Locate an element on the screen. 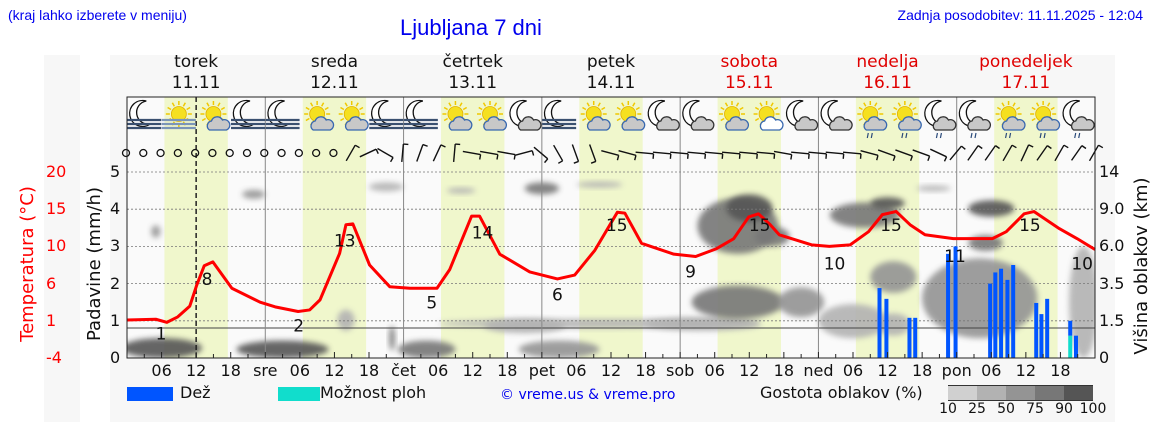 The image size is (1152, 443). rain-tick: 4 is located at coordinates (115, 209).